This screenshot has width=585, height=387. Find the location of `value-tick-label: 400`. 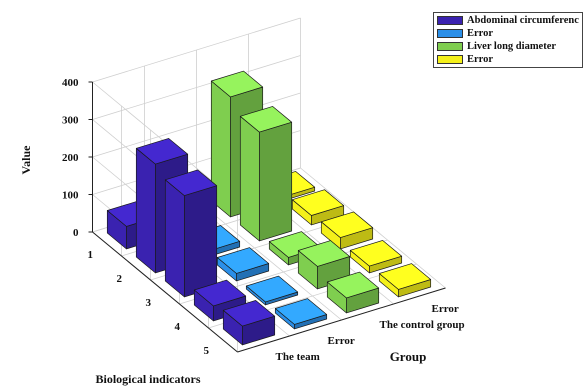

value-tick-label: 400 is located at coordinates (70, 83).